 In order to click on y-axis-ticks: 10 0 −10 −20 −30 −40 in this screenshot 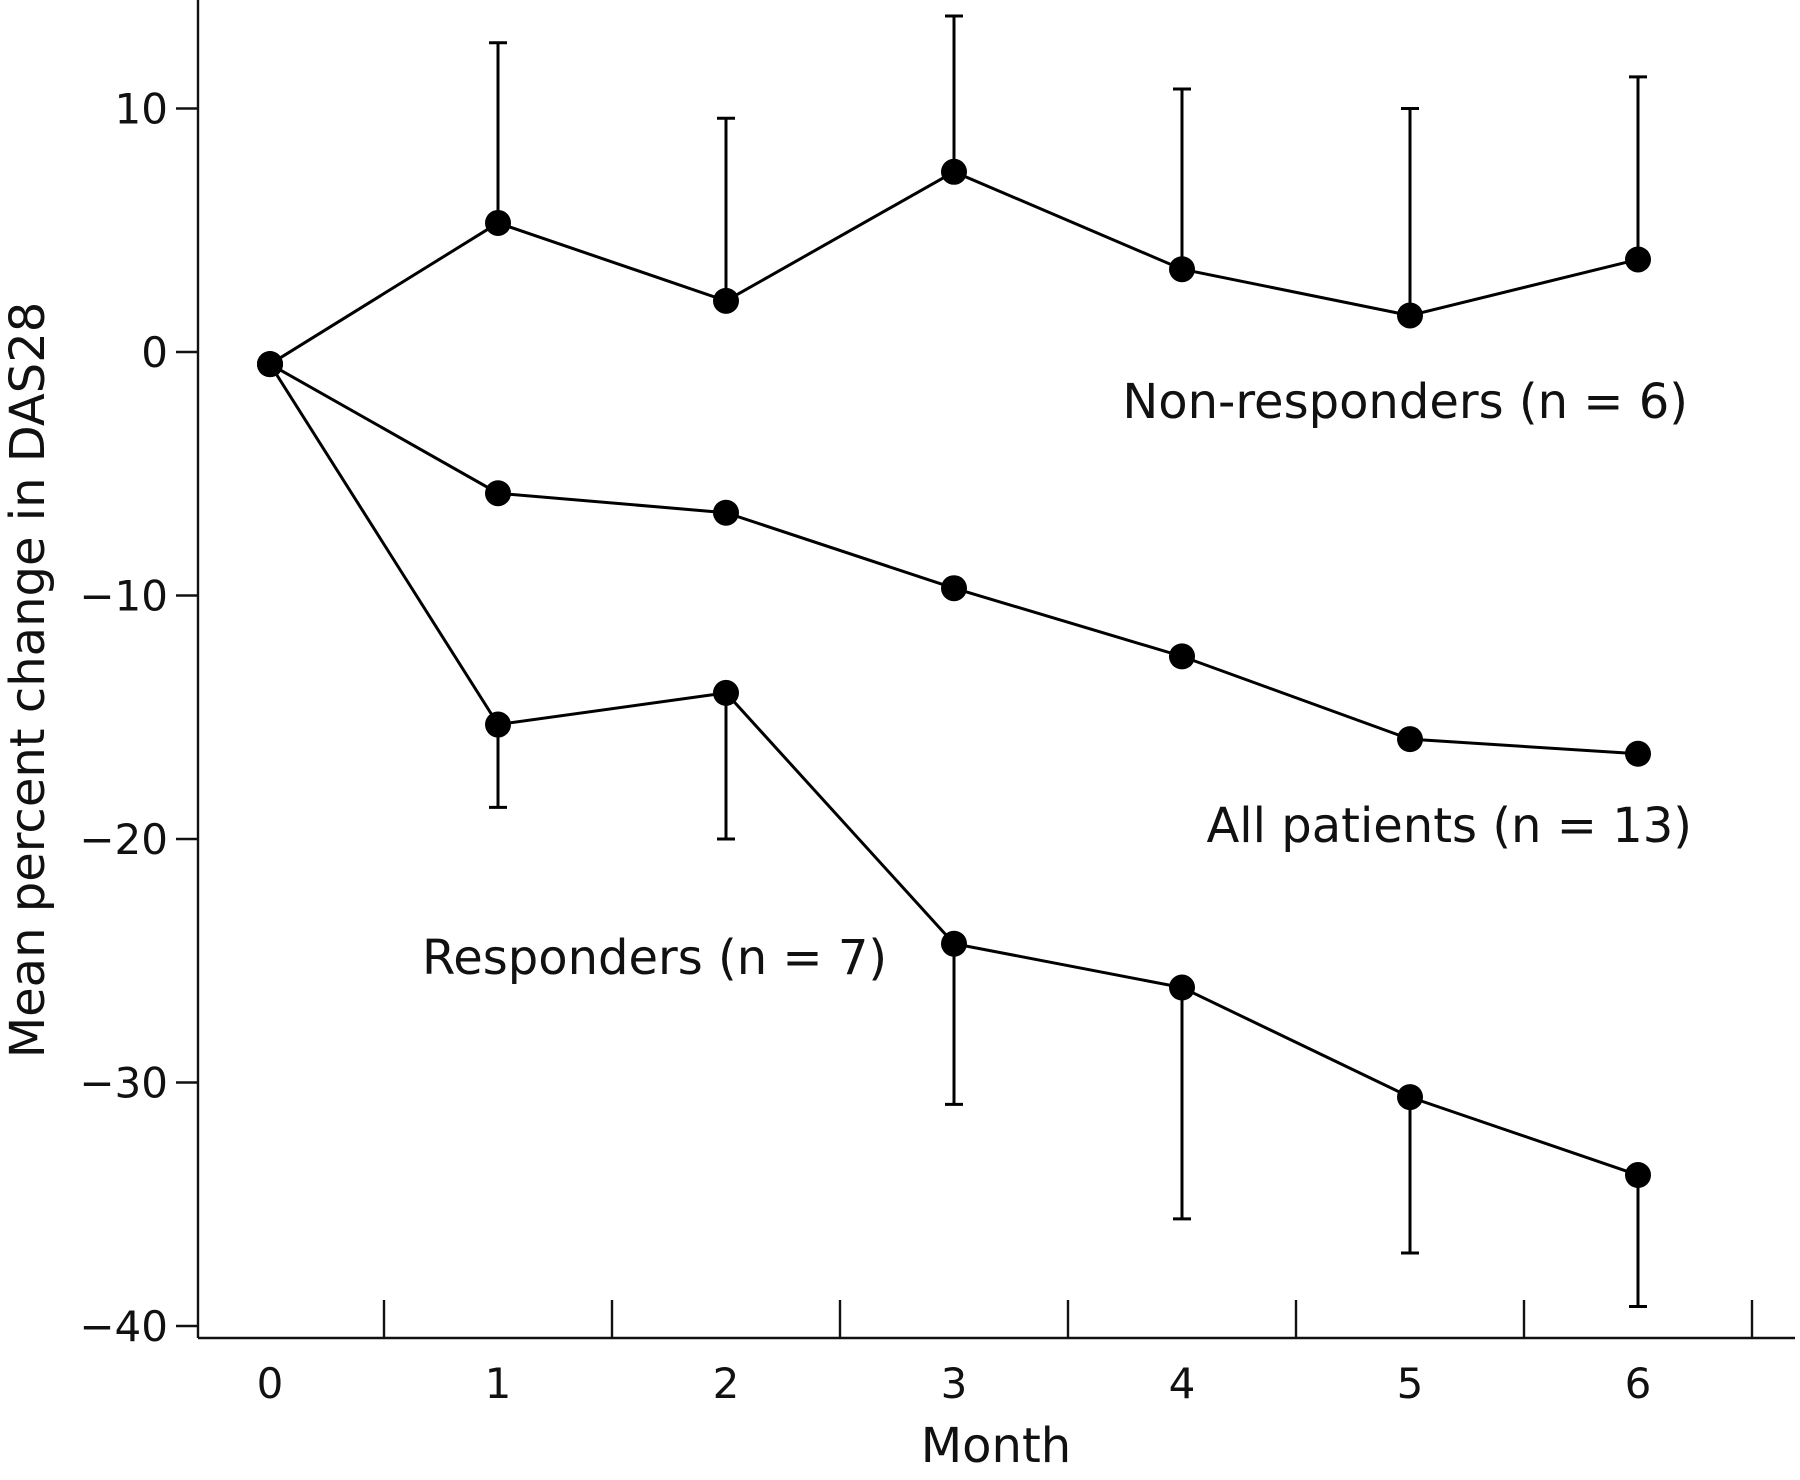, I will do `click(138, 718)`.